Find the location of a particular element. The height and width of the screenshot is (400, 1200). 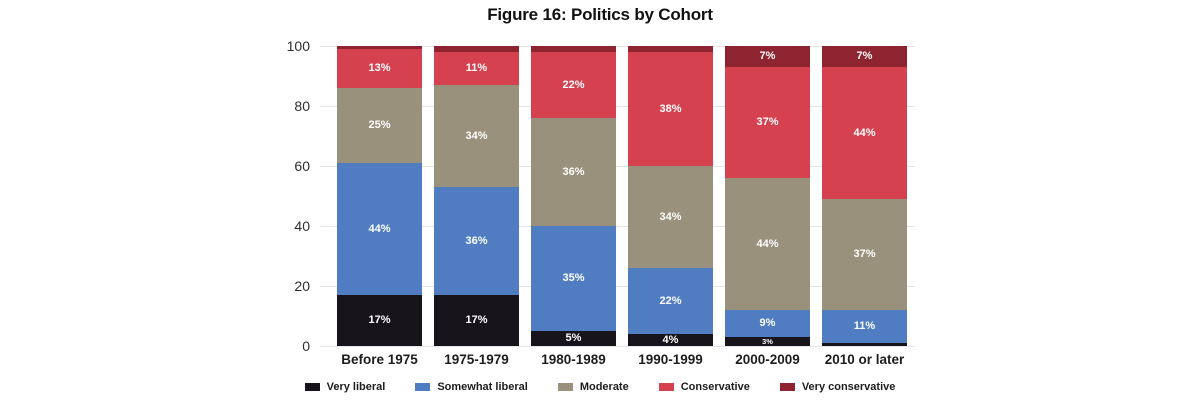

y-axis-tick-label: 0 is located at coordinates (306, 346).